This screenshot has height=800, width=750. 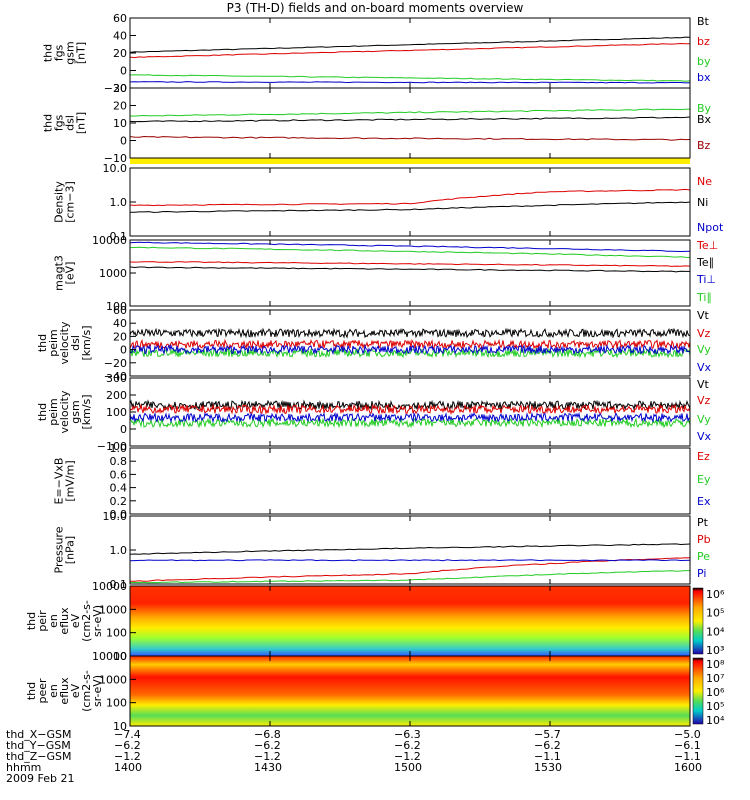 What do you see at coordinates (115, 168) in the screenshot?
I see `density-ytick: 10.0` at bounding box center [115, 168].